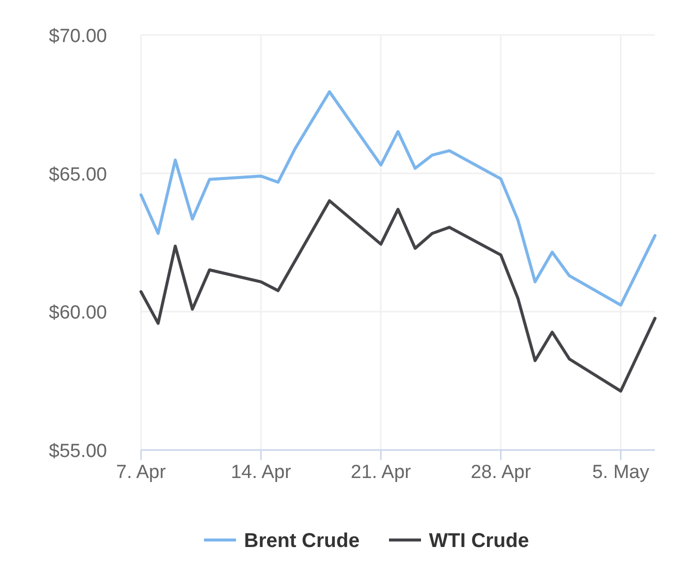 Image resolution: width=700 pixels, height=570 pixels. What do you see at coordinates (479, 541) in the screenshot?
I see `legend-label: WTI Crude` at bounding box center [479, 541].